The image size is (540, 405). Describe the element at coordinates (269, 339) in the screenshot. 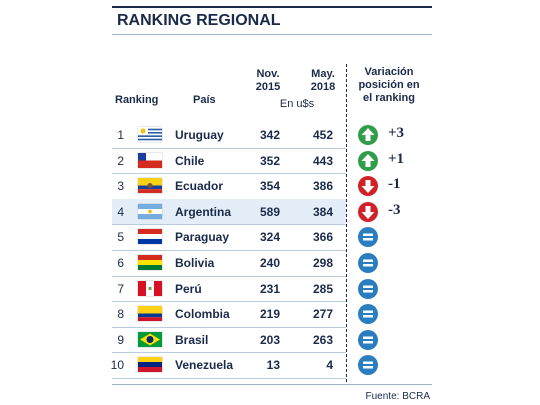

I see `value-nov2015: 203` at that location.